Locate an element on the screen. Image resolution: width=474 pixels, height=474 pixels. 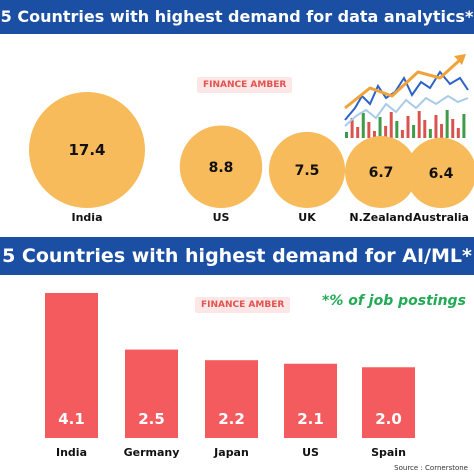
bar-category-label: Spain is located at coordinates (388, 452).